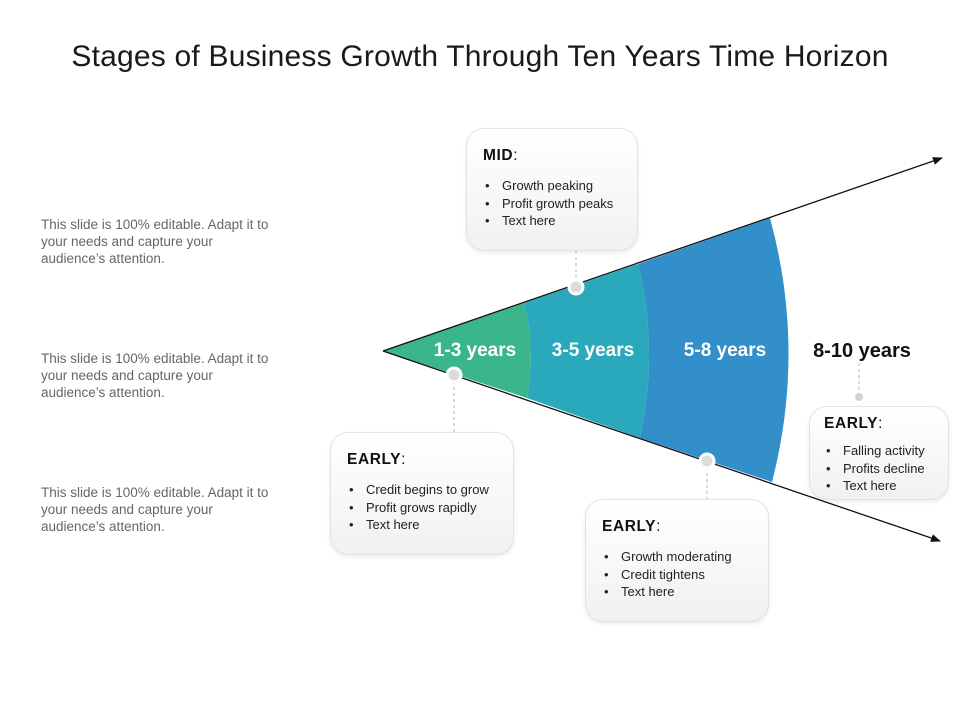 The width and height of the screenshot is (960, 720). I want to click on list-item: Growth moderating, so click(677, 557).